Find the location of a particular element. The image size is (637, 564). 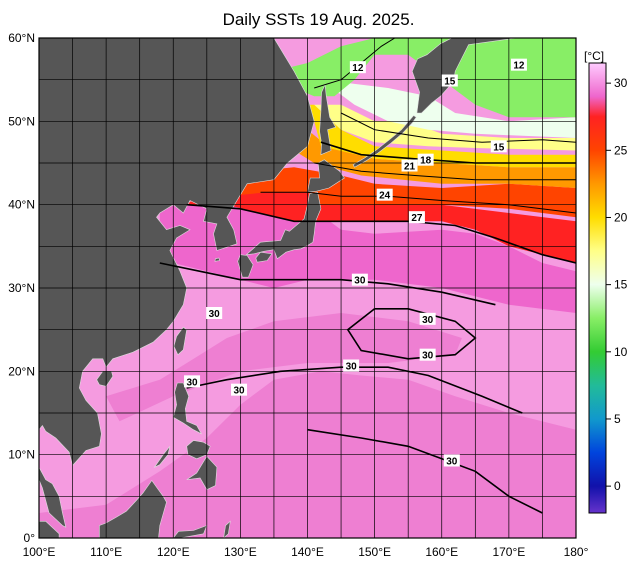

land-korea-jeju is located at coordinates (217, 259).